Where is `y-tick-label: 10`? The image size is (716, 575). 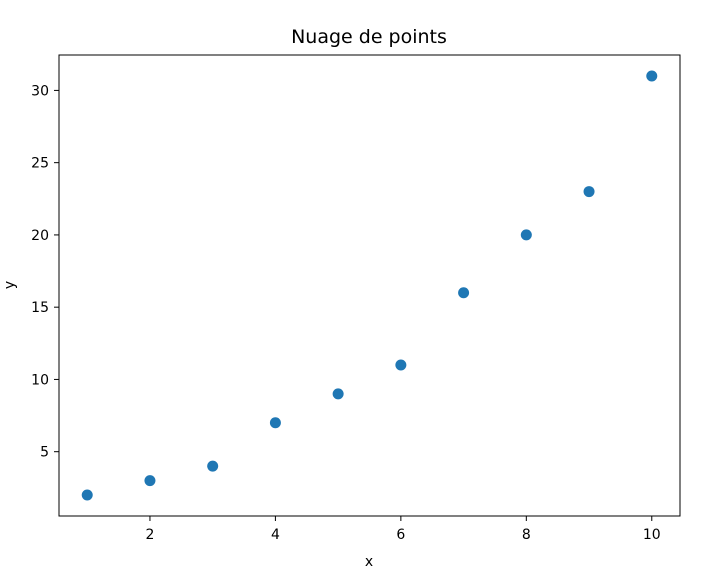 y-tick-label: 10 is located at coordinates (40, 380).